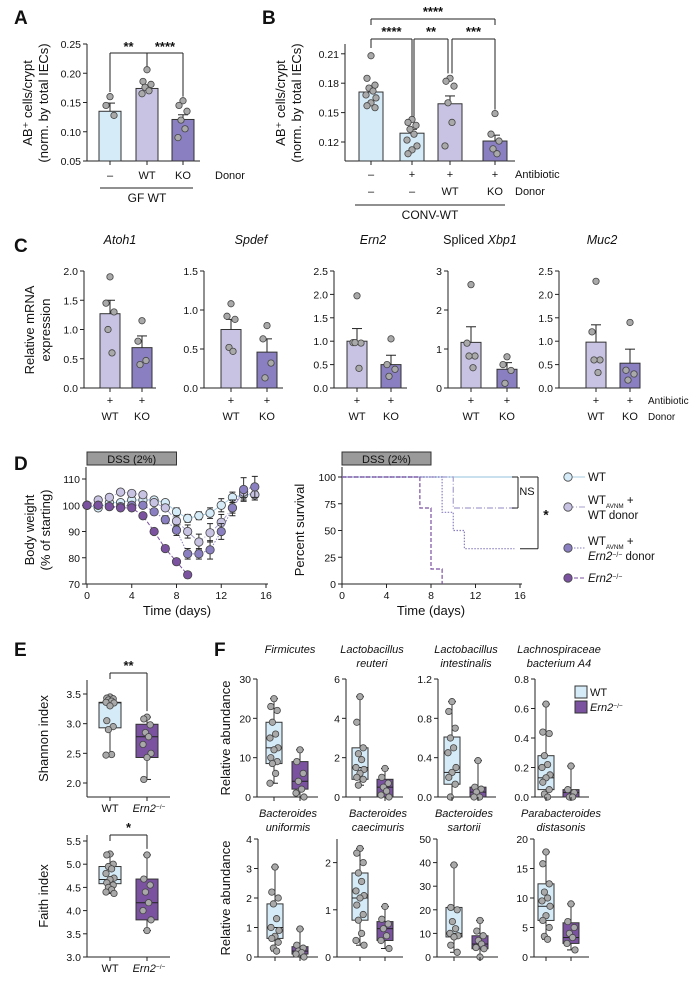 Image resolution: width=700 pixels, height=988 pixels. I want to click on significance-label: *, so click(129, 827).